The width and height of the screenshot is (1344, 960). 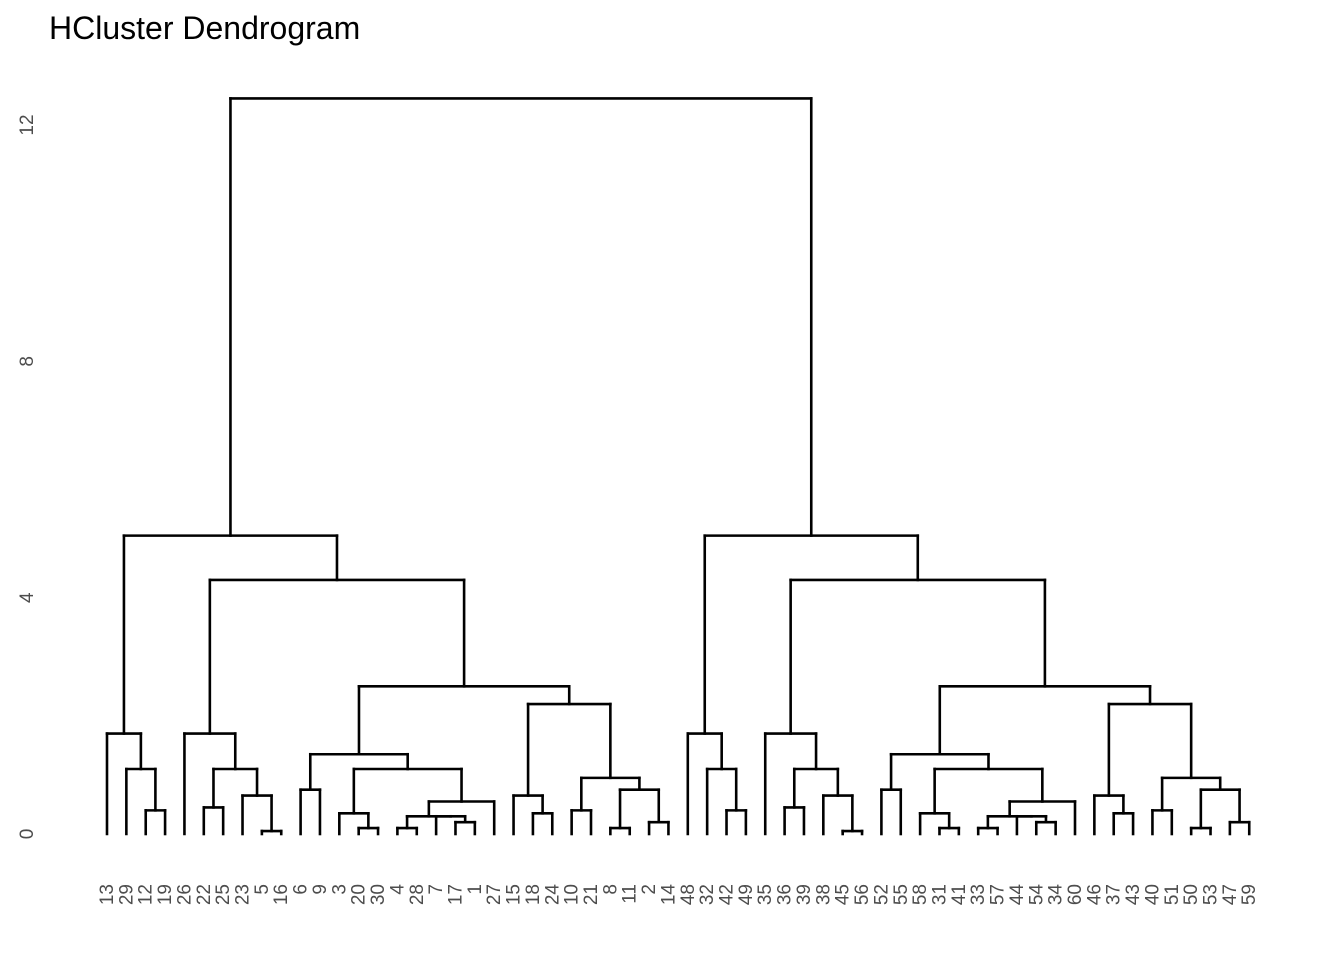 I want to click on leaf-label: 39, so click(x=804, y=894).